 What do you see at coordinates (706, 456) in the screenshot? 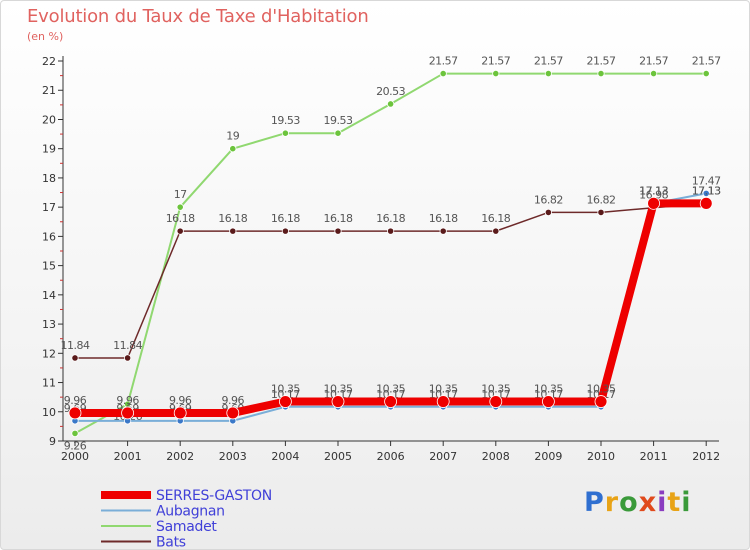
I see `x-tick-label: 2012` at bounding box center [706, 456].